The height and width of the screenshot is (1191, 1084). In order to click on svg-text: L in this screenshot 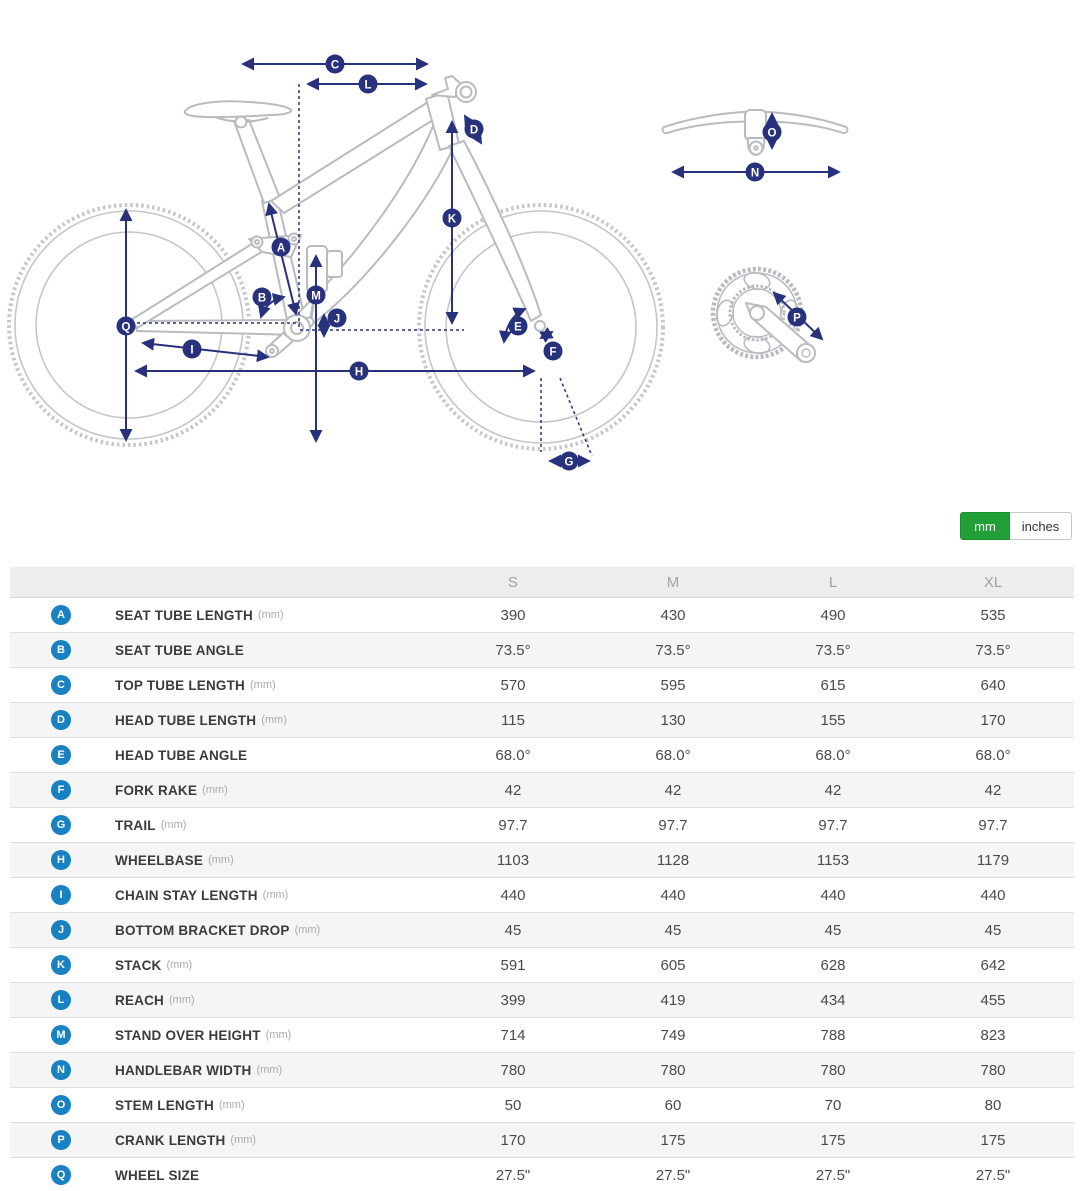, I will do `click(367, 85)`.